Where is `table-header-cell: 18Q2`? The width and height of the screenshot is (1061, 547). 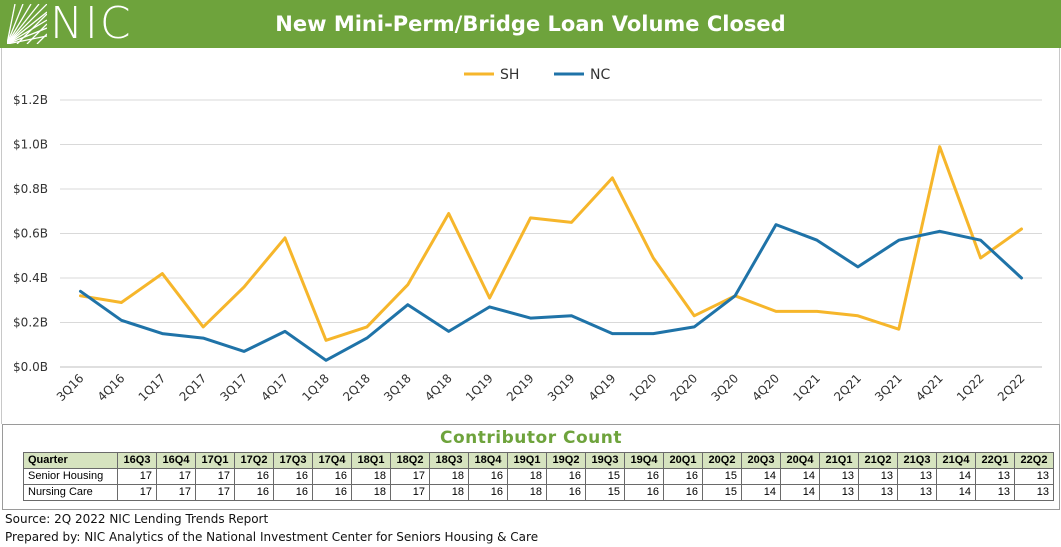 table-header-cell: 18Q2 is located at coordinates (410, 460).